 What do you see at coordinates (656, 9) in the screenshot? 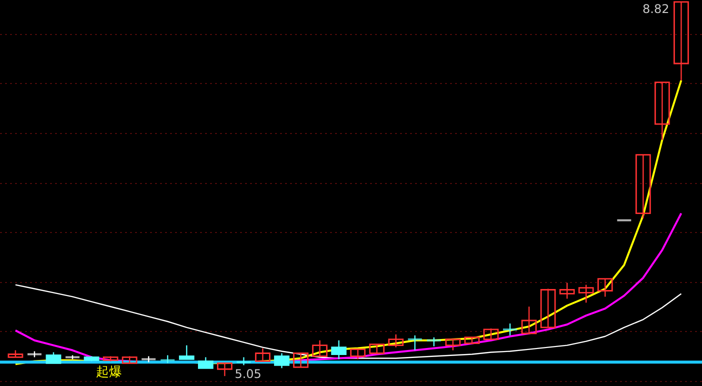
I see `annotation: 8.82` at bounding box center [656, 9].